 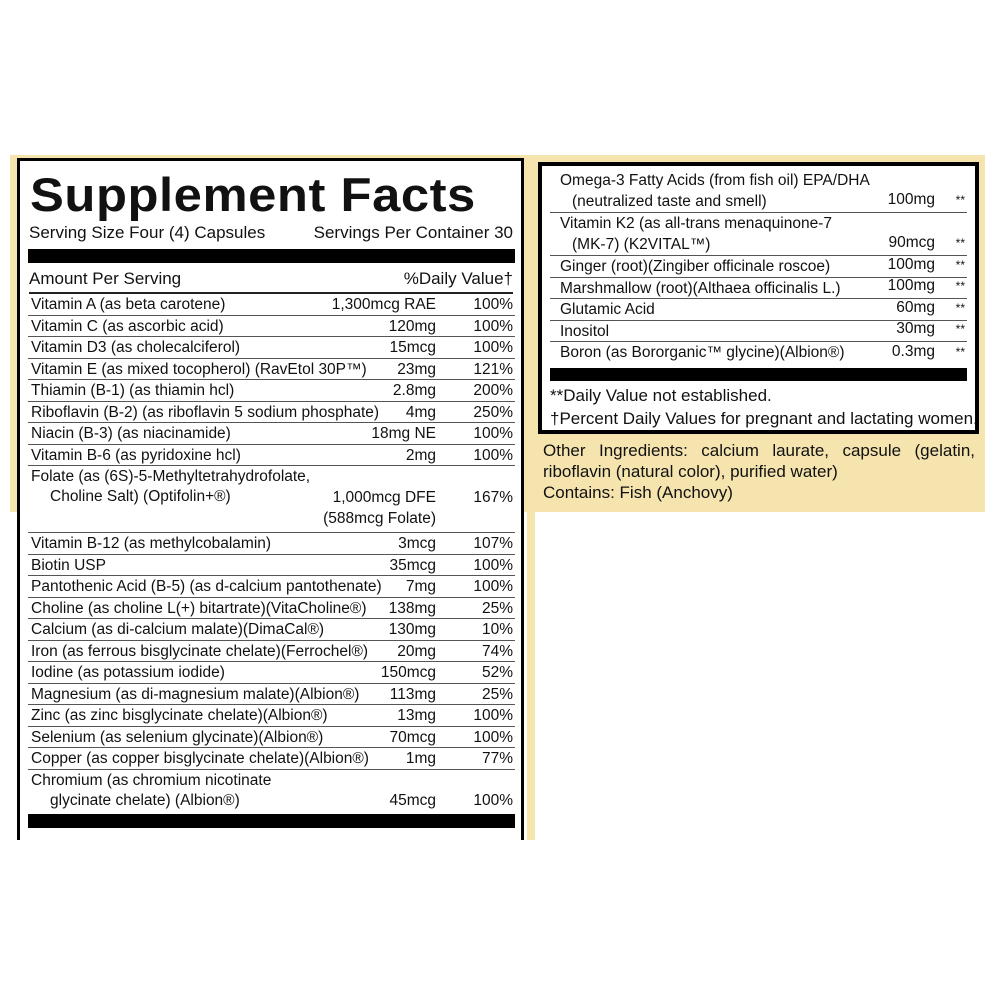 What do you see at coordinates (531, 497) in the screenshot?
I see `label-background-strip` at bounding box center [531, 497].